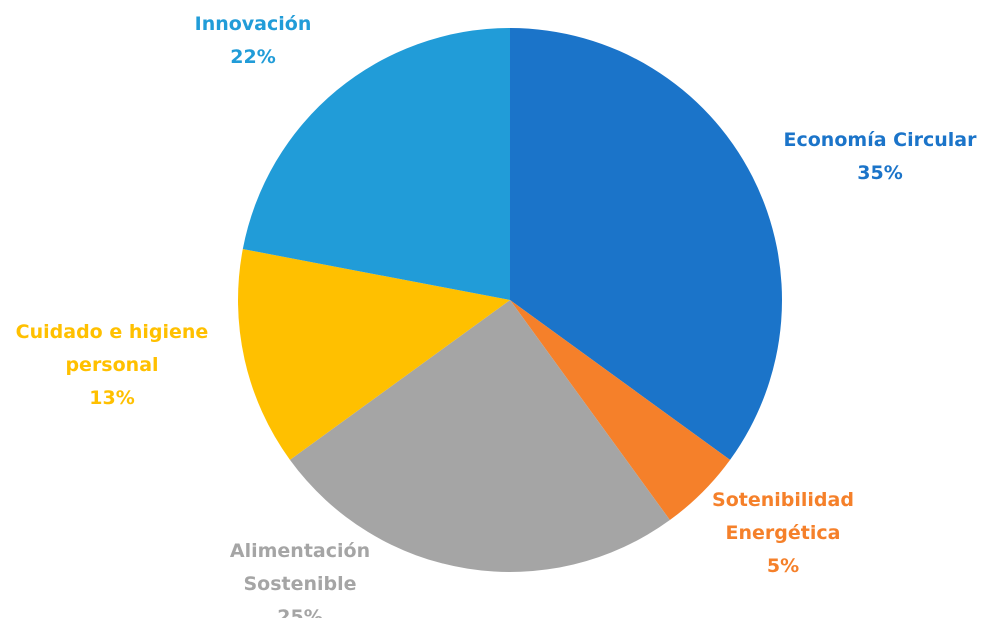 The width and height of the screenshot is (985, 618). Describe the element at coordinates (867, 157) in the screenshot. I see `slice-label: Economía Circular 35%` at that location.